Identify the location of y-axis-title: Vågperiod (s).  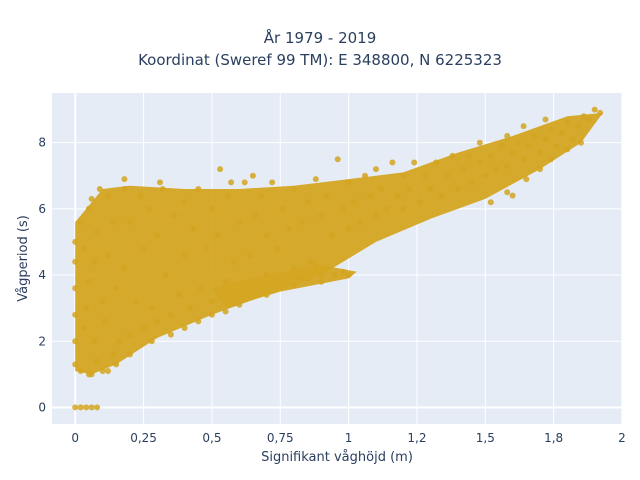
(23, 258).